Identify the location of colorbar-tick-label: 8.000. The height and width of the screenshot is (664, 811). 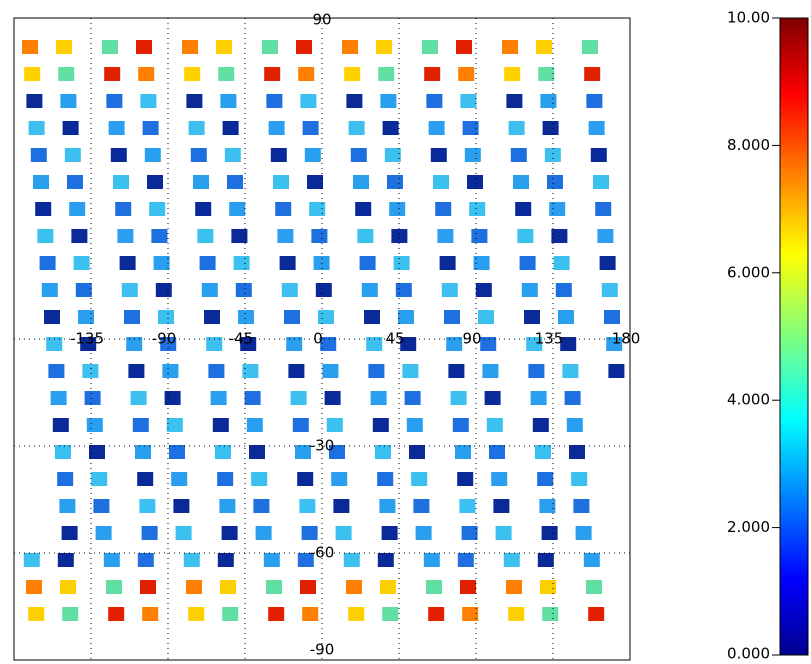
(748, 145).